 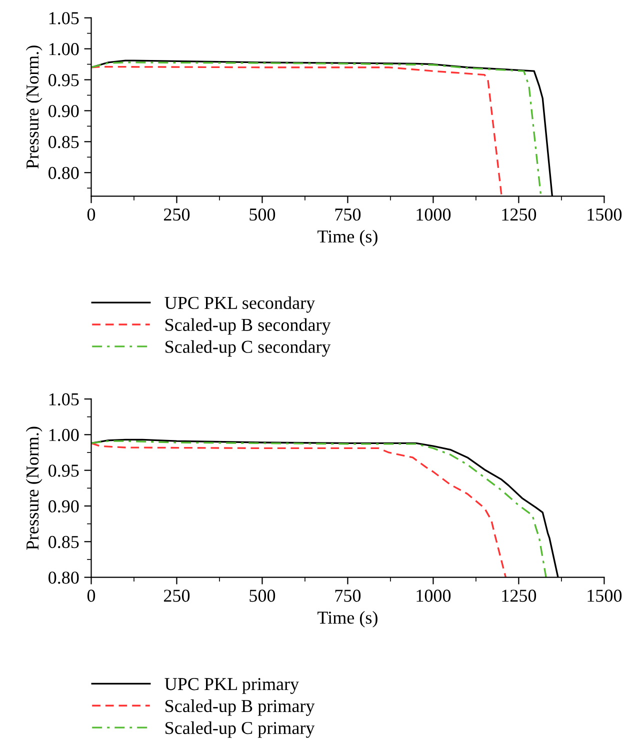 I want to click on legend-label: UPC PKL secondary, so click(x=240, y=304).